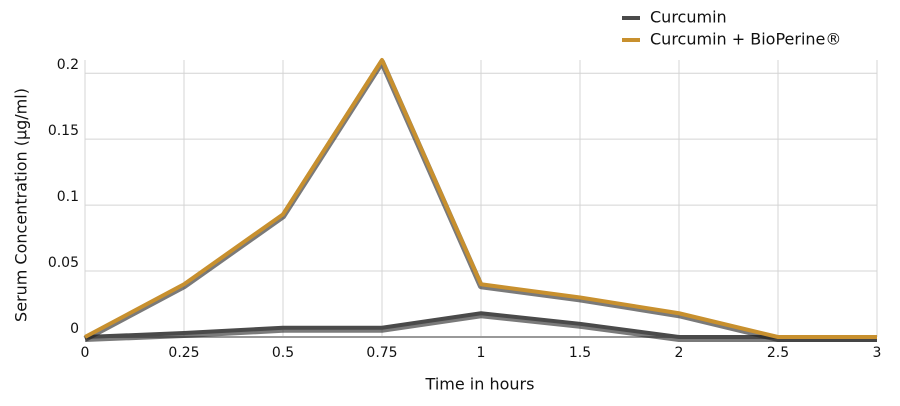  I want to click on x-tick-label: 0.5, so click(283, 353).